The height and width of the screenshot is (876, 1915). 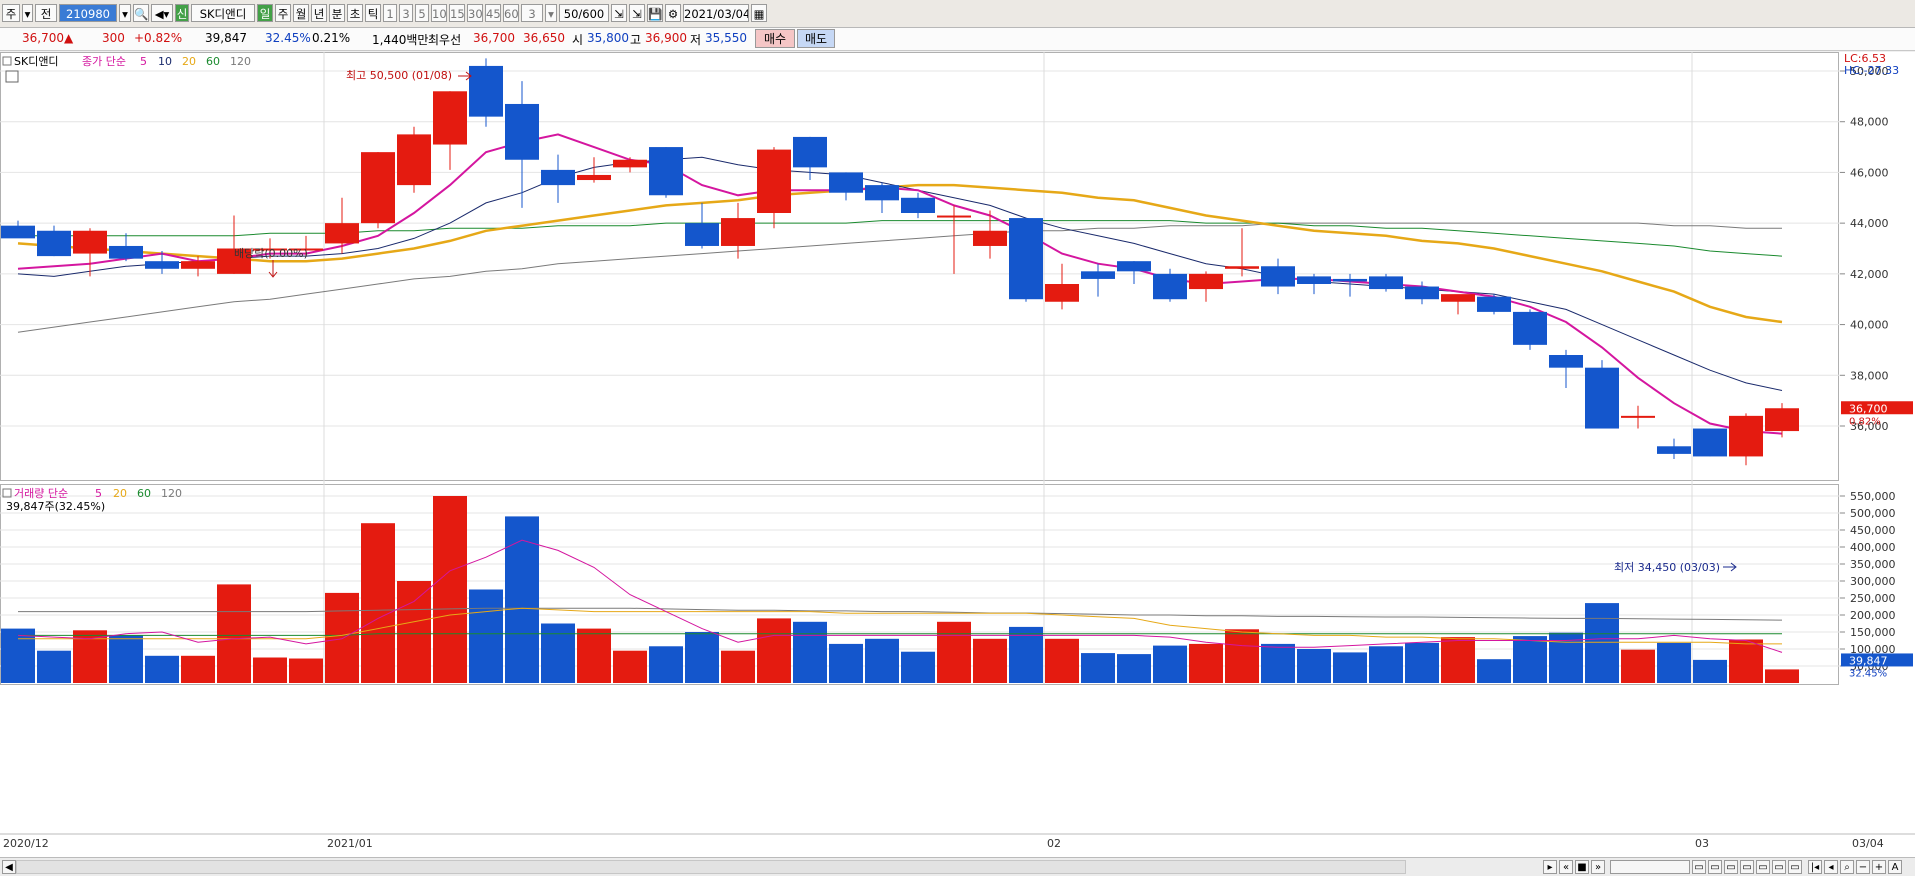 What do you see at coordinates (1871, 70) in the screenshot?
I see `hc-label: HC:-27.33` at bounding box center [1871, 70].